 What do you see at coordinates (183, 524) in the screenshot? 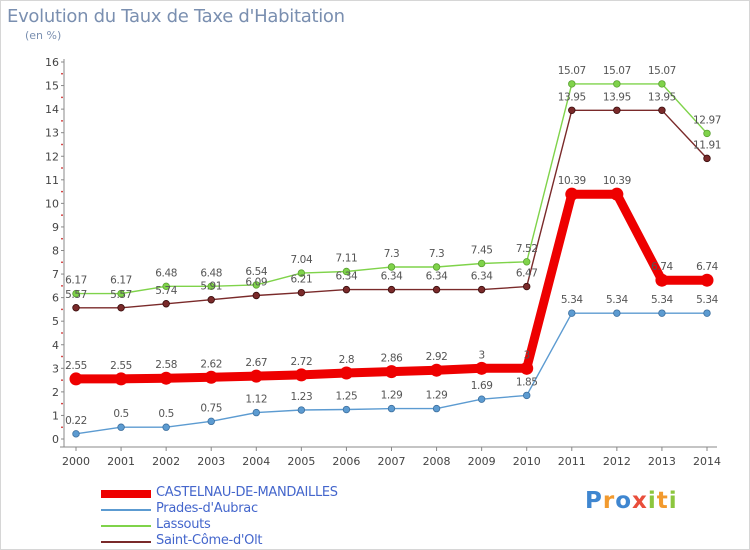
I see `legend-label: Lassouts` at bounding box center [183, 524].